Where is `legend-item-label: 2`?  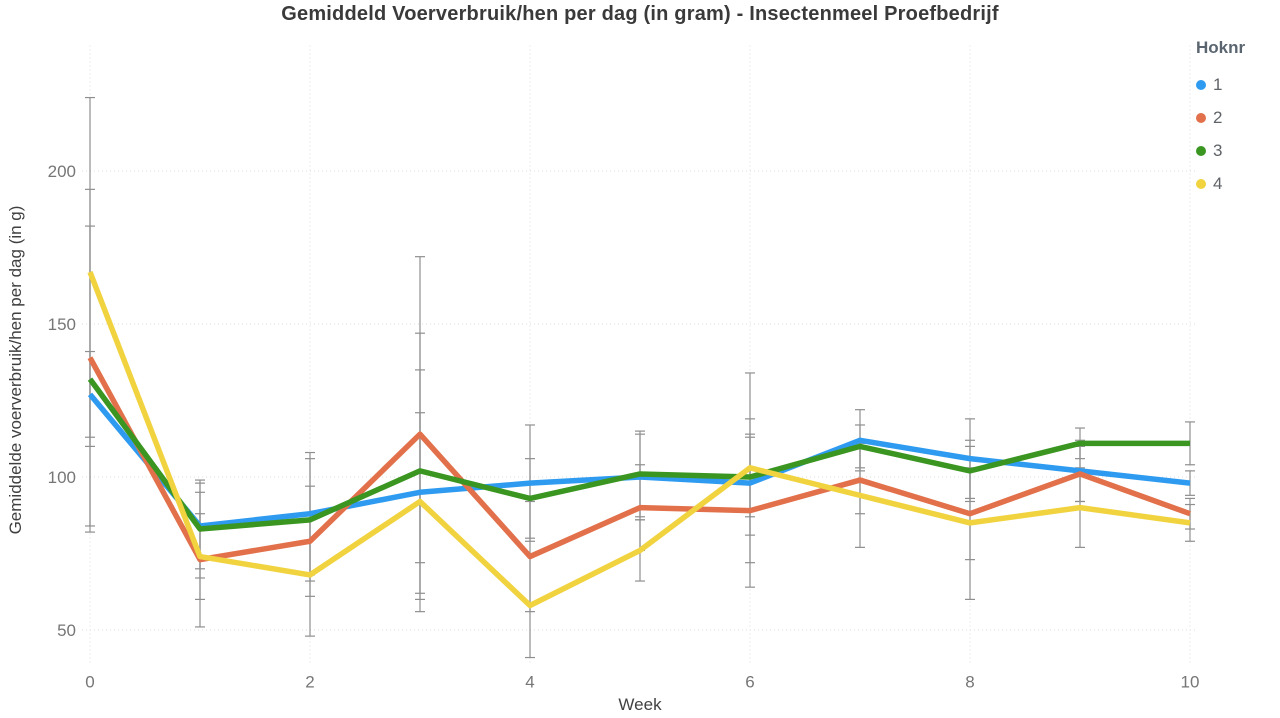
legend-item-label: 2 is located at coordinates (1218, 117).